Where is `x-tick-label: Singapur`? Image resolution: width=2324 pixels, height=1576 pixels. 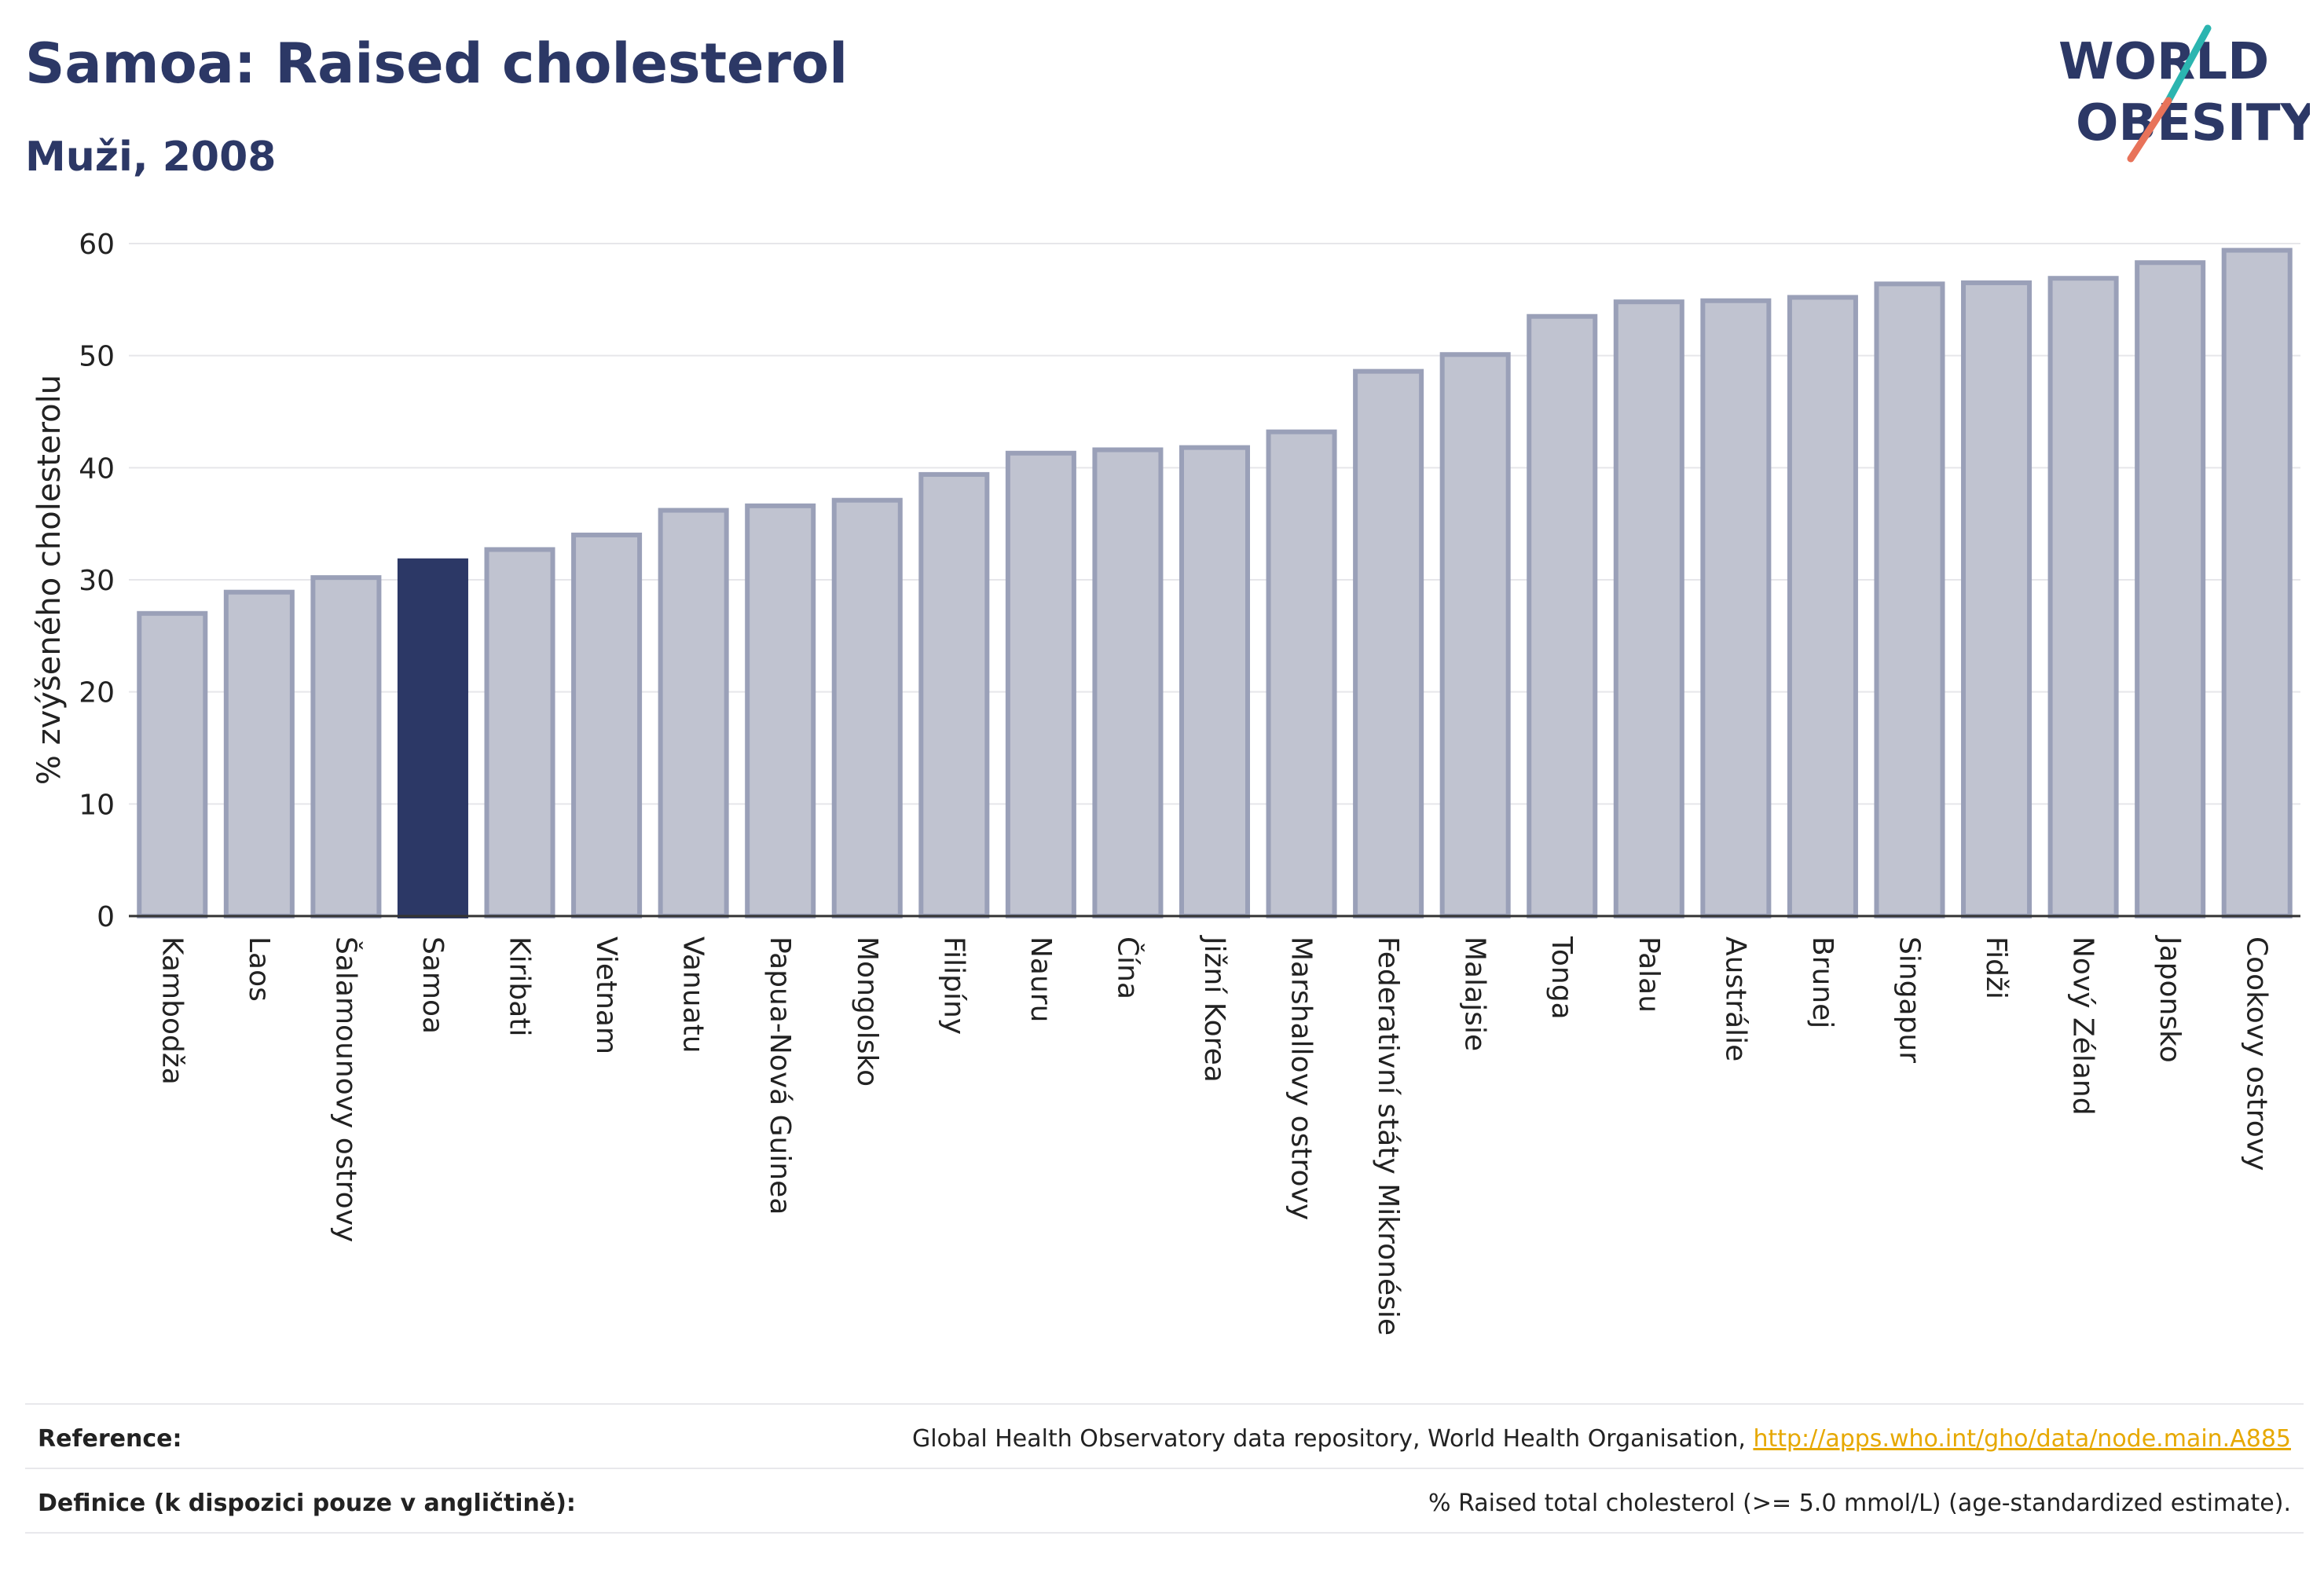 x-tick-label: Singapur is located at coordinates (1909, 999).